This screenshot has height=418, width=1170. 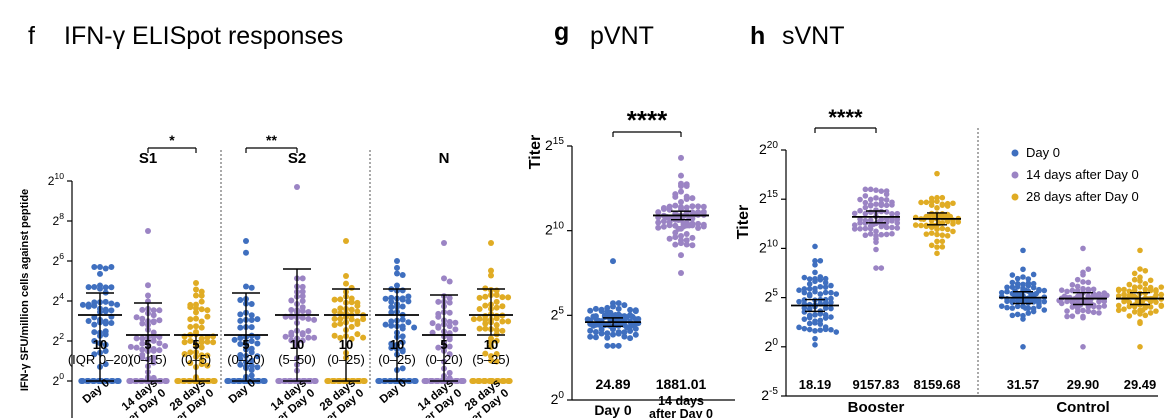 I want to click on panel-g-letter: g, so click(x=561, y=32).